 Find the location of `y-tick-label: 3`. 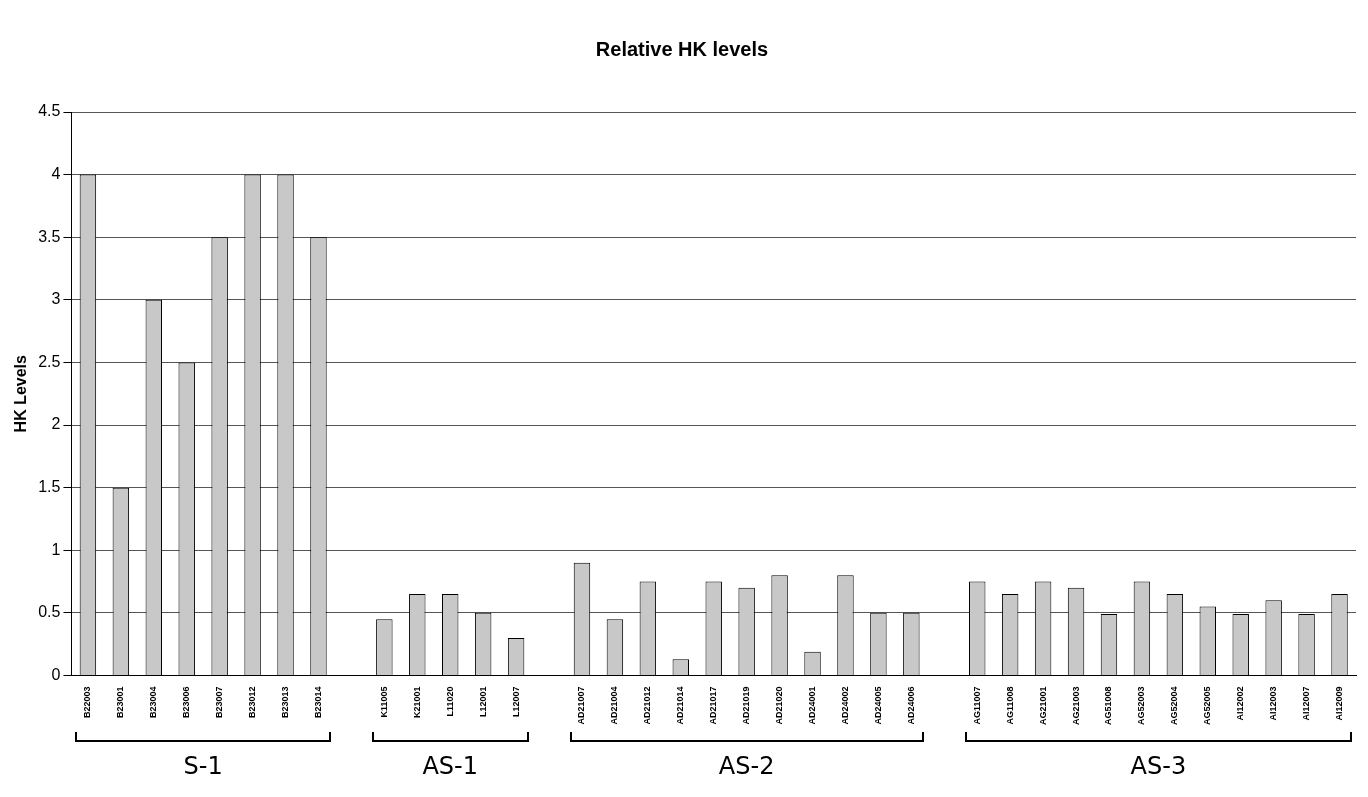

y-tick-label: 3 is located at coordinates (56, 299).